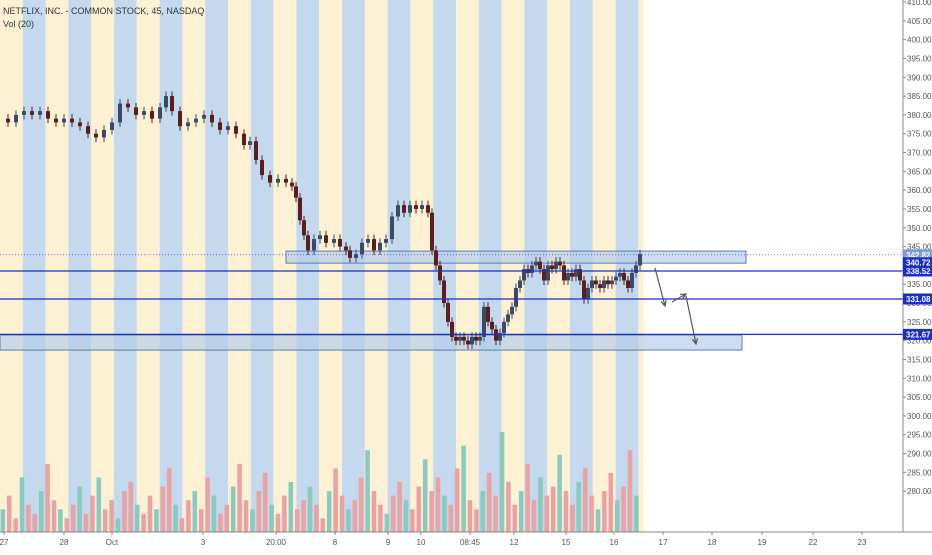 The height and width of the screenshot is (555, 932). I want to click on price-label-box, so click(917, 334).